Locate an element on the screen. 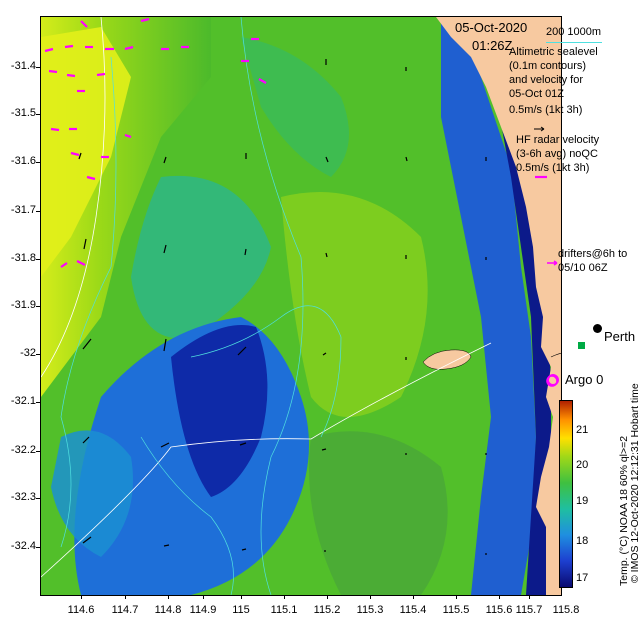  perth-label: Perth is located at coordinates (620, 336).